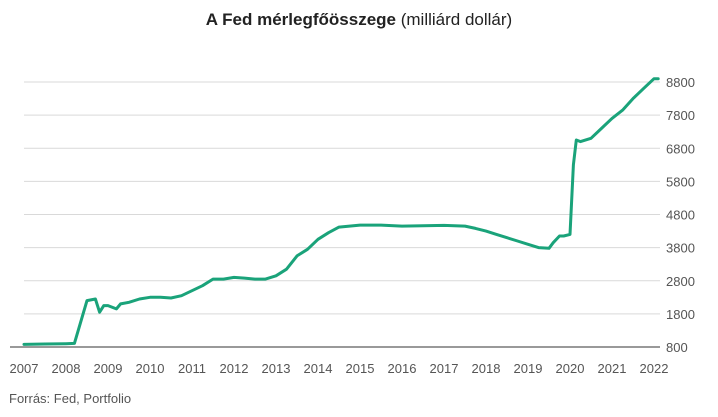  What do you see at coordinates (444, 368) in the screenshot?
I see `x-tick-label-2017: 2017` at bounding box center [444, 368].